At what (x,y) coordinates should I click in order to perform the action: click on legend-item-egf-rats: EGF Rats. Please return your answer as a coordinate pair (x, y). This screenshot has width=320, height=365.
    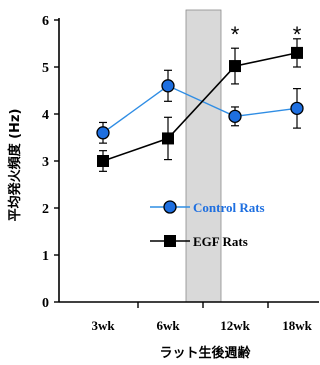
    Looking at the image, I should click on (199, 241).